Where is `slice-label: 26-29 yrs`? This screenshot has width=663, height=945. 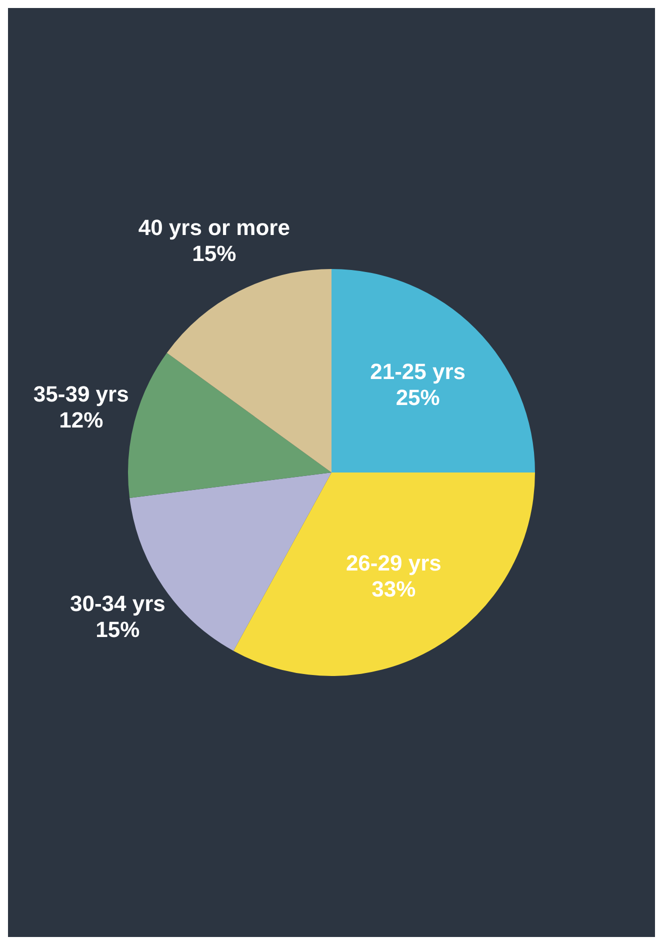 slice-label: 26-29 yrs is located at coordinates (394, 563).